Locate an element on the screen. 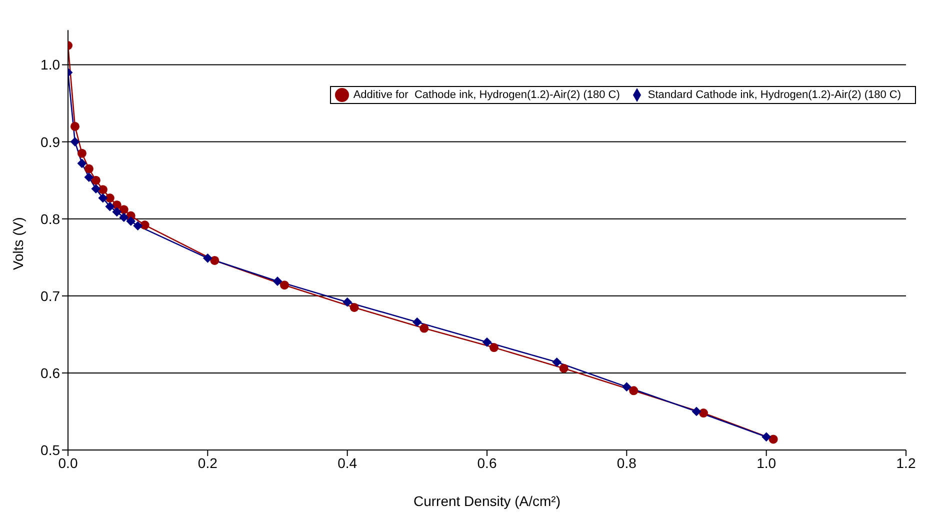  y-tick-label: 0.9 is located at coordinates (50, 142).